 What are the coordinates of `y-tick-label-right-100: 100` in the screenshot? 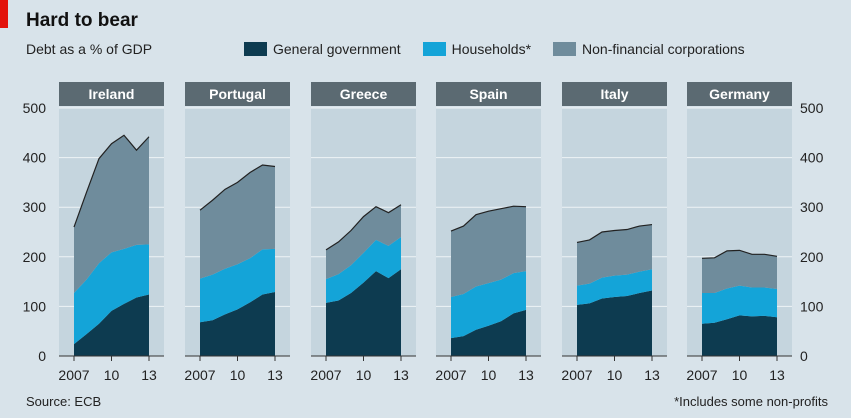 It's located at (812, 306).